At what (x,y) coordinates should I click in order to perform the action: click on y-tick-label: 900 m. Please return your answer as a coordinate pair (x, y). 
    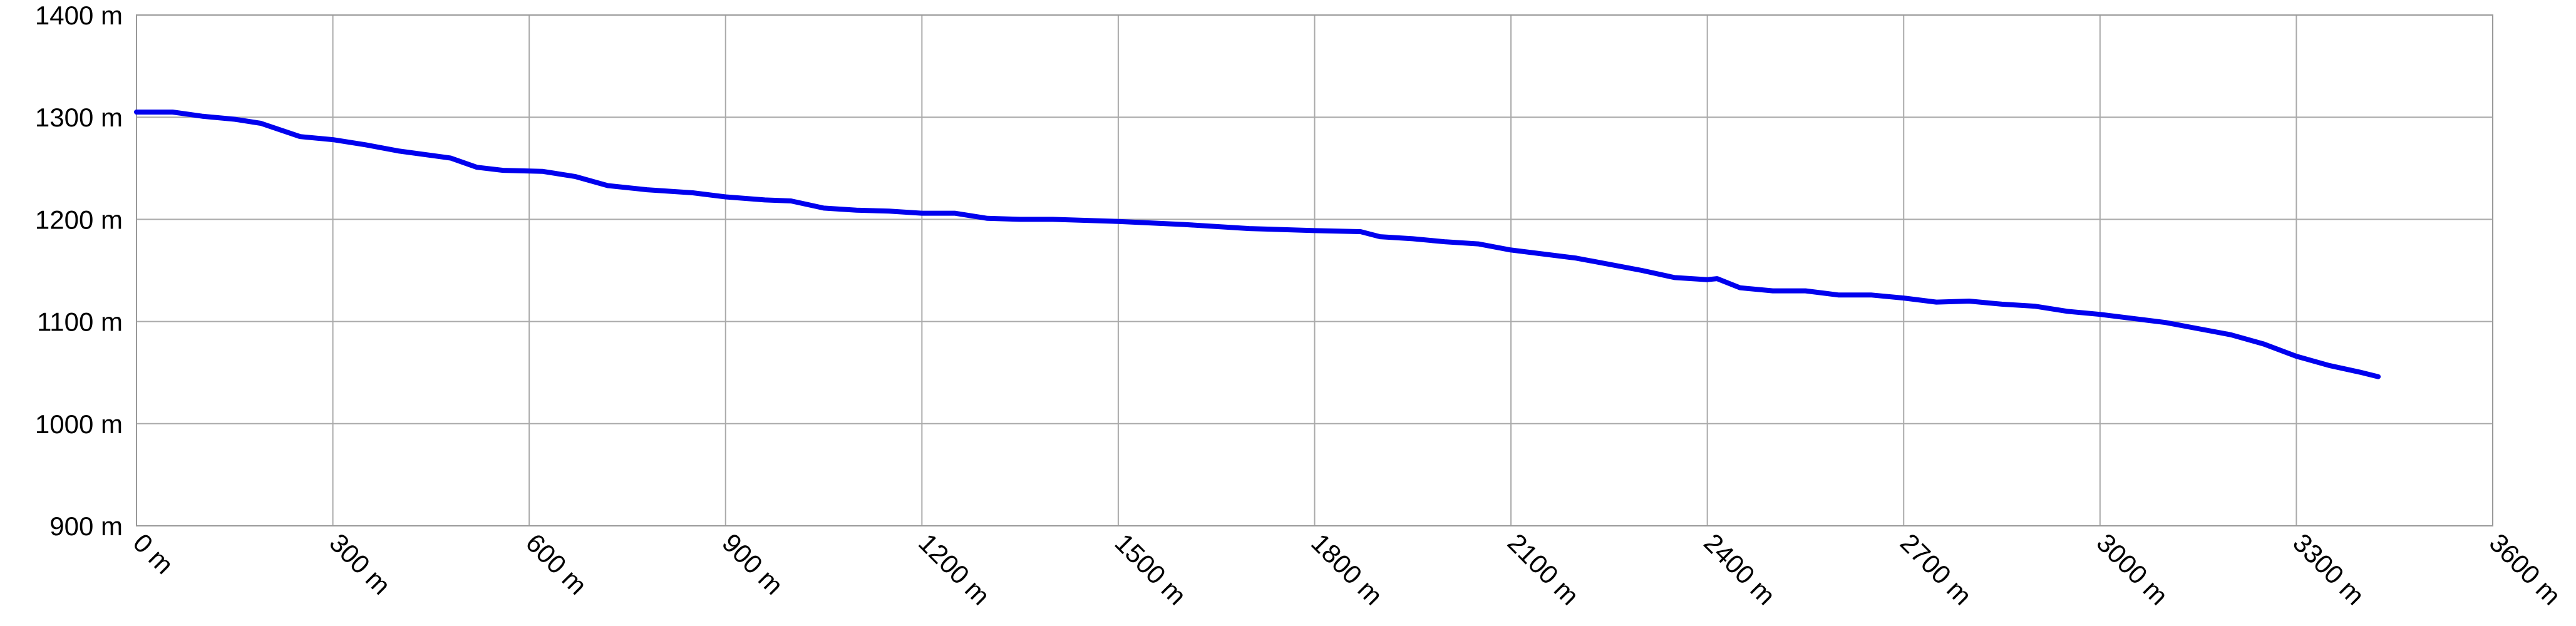
    Looking at the image, I should click on (86, 526).